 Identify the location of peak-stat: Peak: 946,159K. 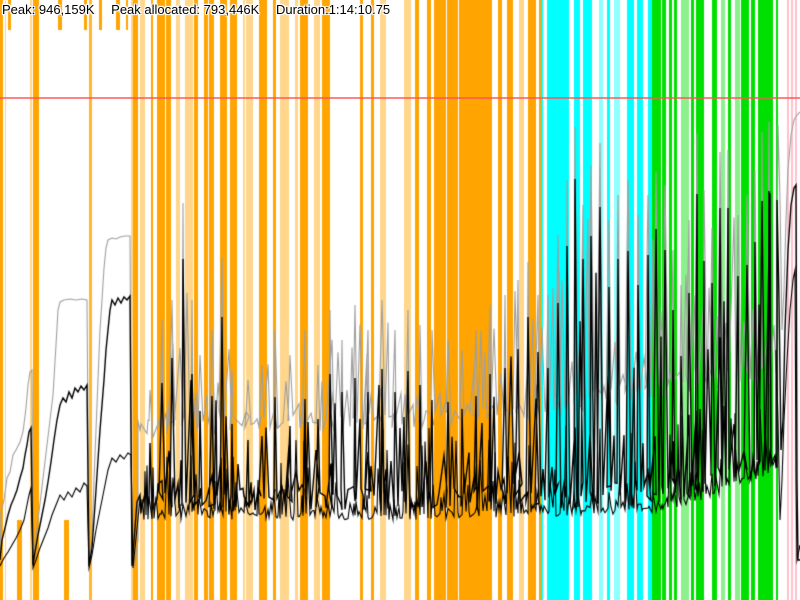
(48, 9).